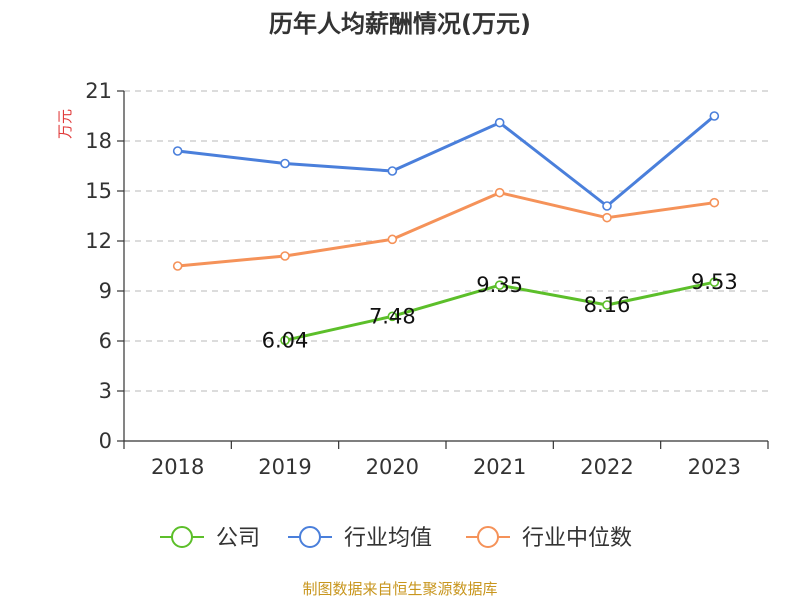 The height and width of the screenshot is (600, 800). What do you see at coordinates (714, 202) in the screenshot?
I see `data-point-2-2023` at bounding box center [714, 202].